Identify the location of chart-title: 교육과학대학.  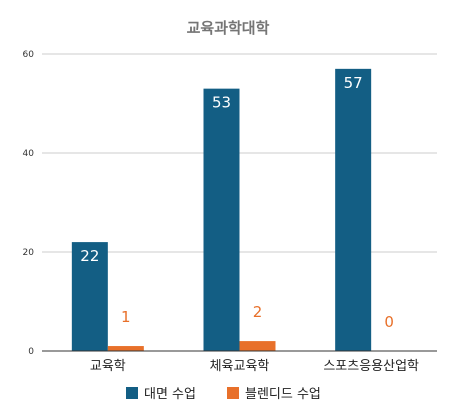
(228, 28).